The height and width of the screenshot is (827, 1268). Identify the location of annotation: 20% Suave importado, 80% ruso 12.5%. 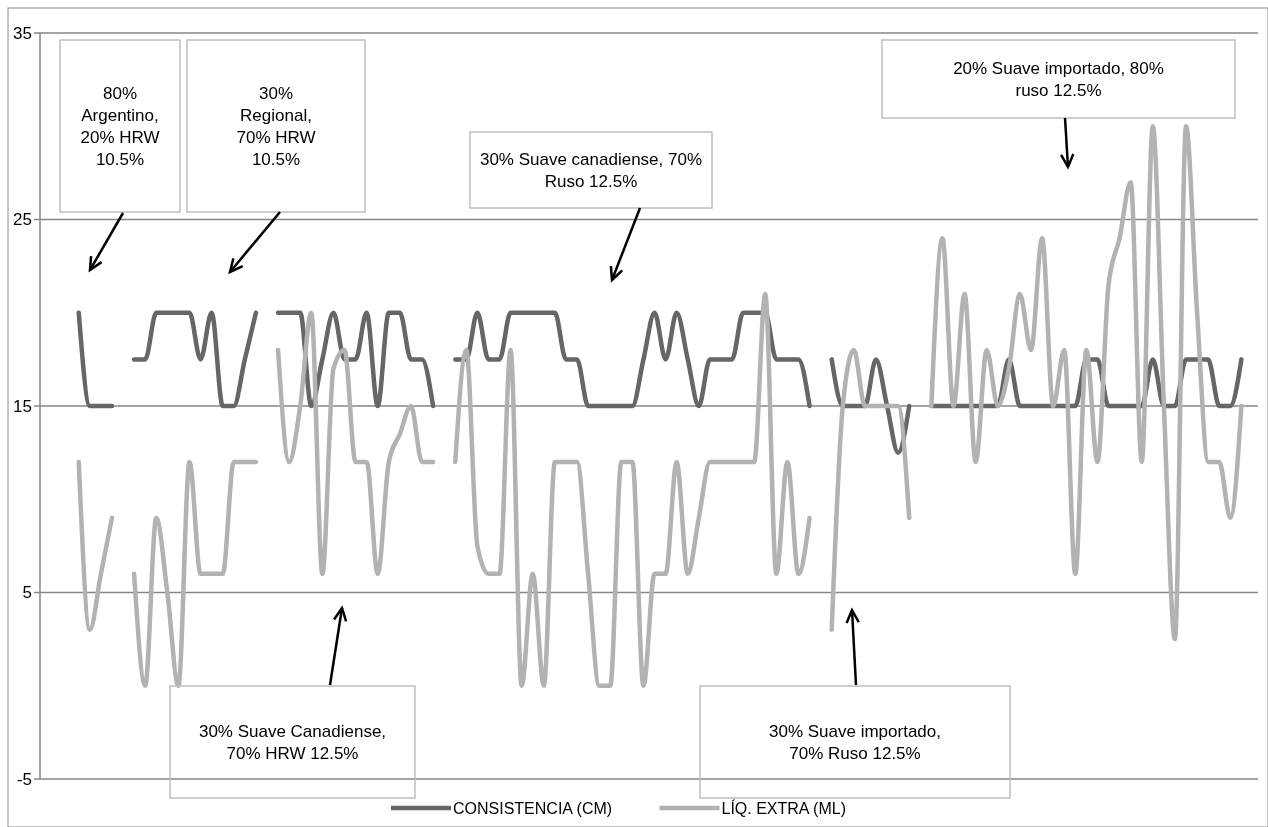
(1058, 79).